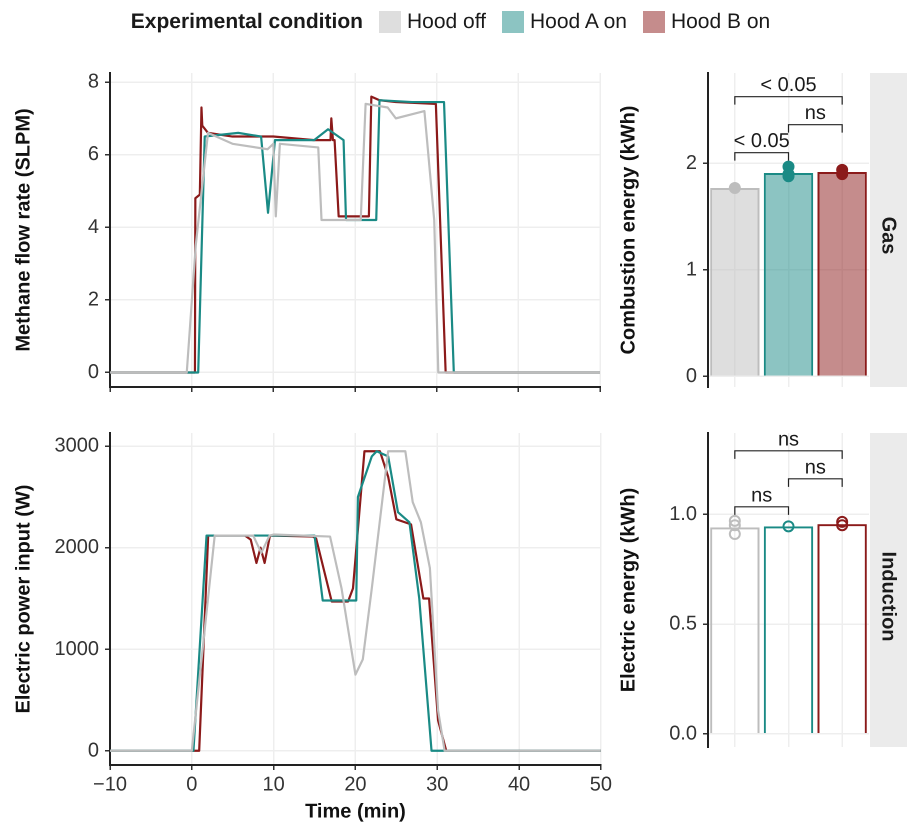  I want to click on text: Induction, so click(888, 597).